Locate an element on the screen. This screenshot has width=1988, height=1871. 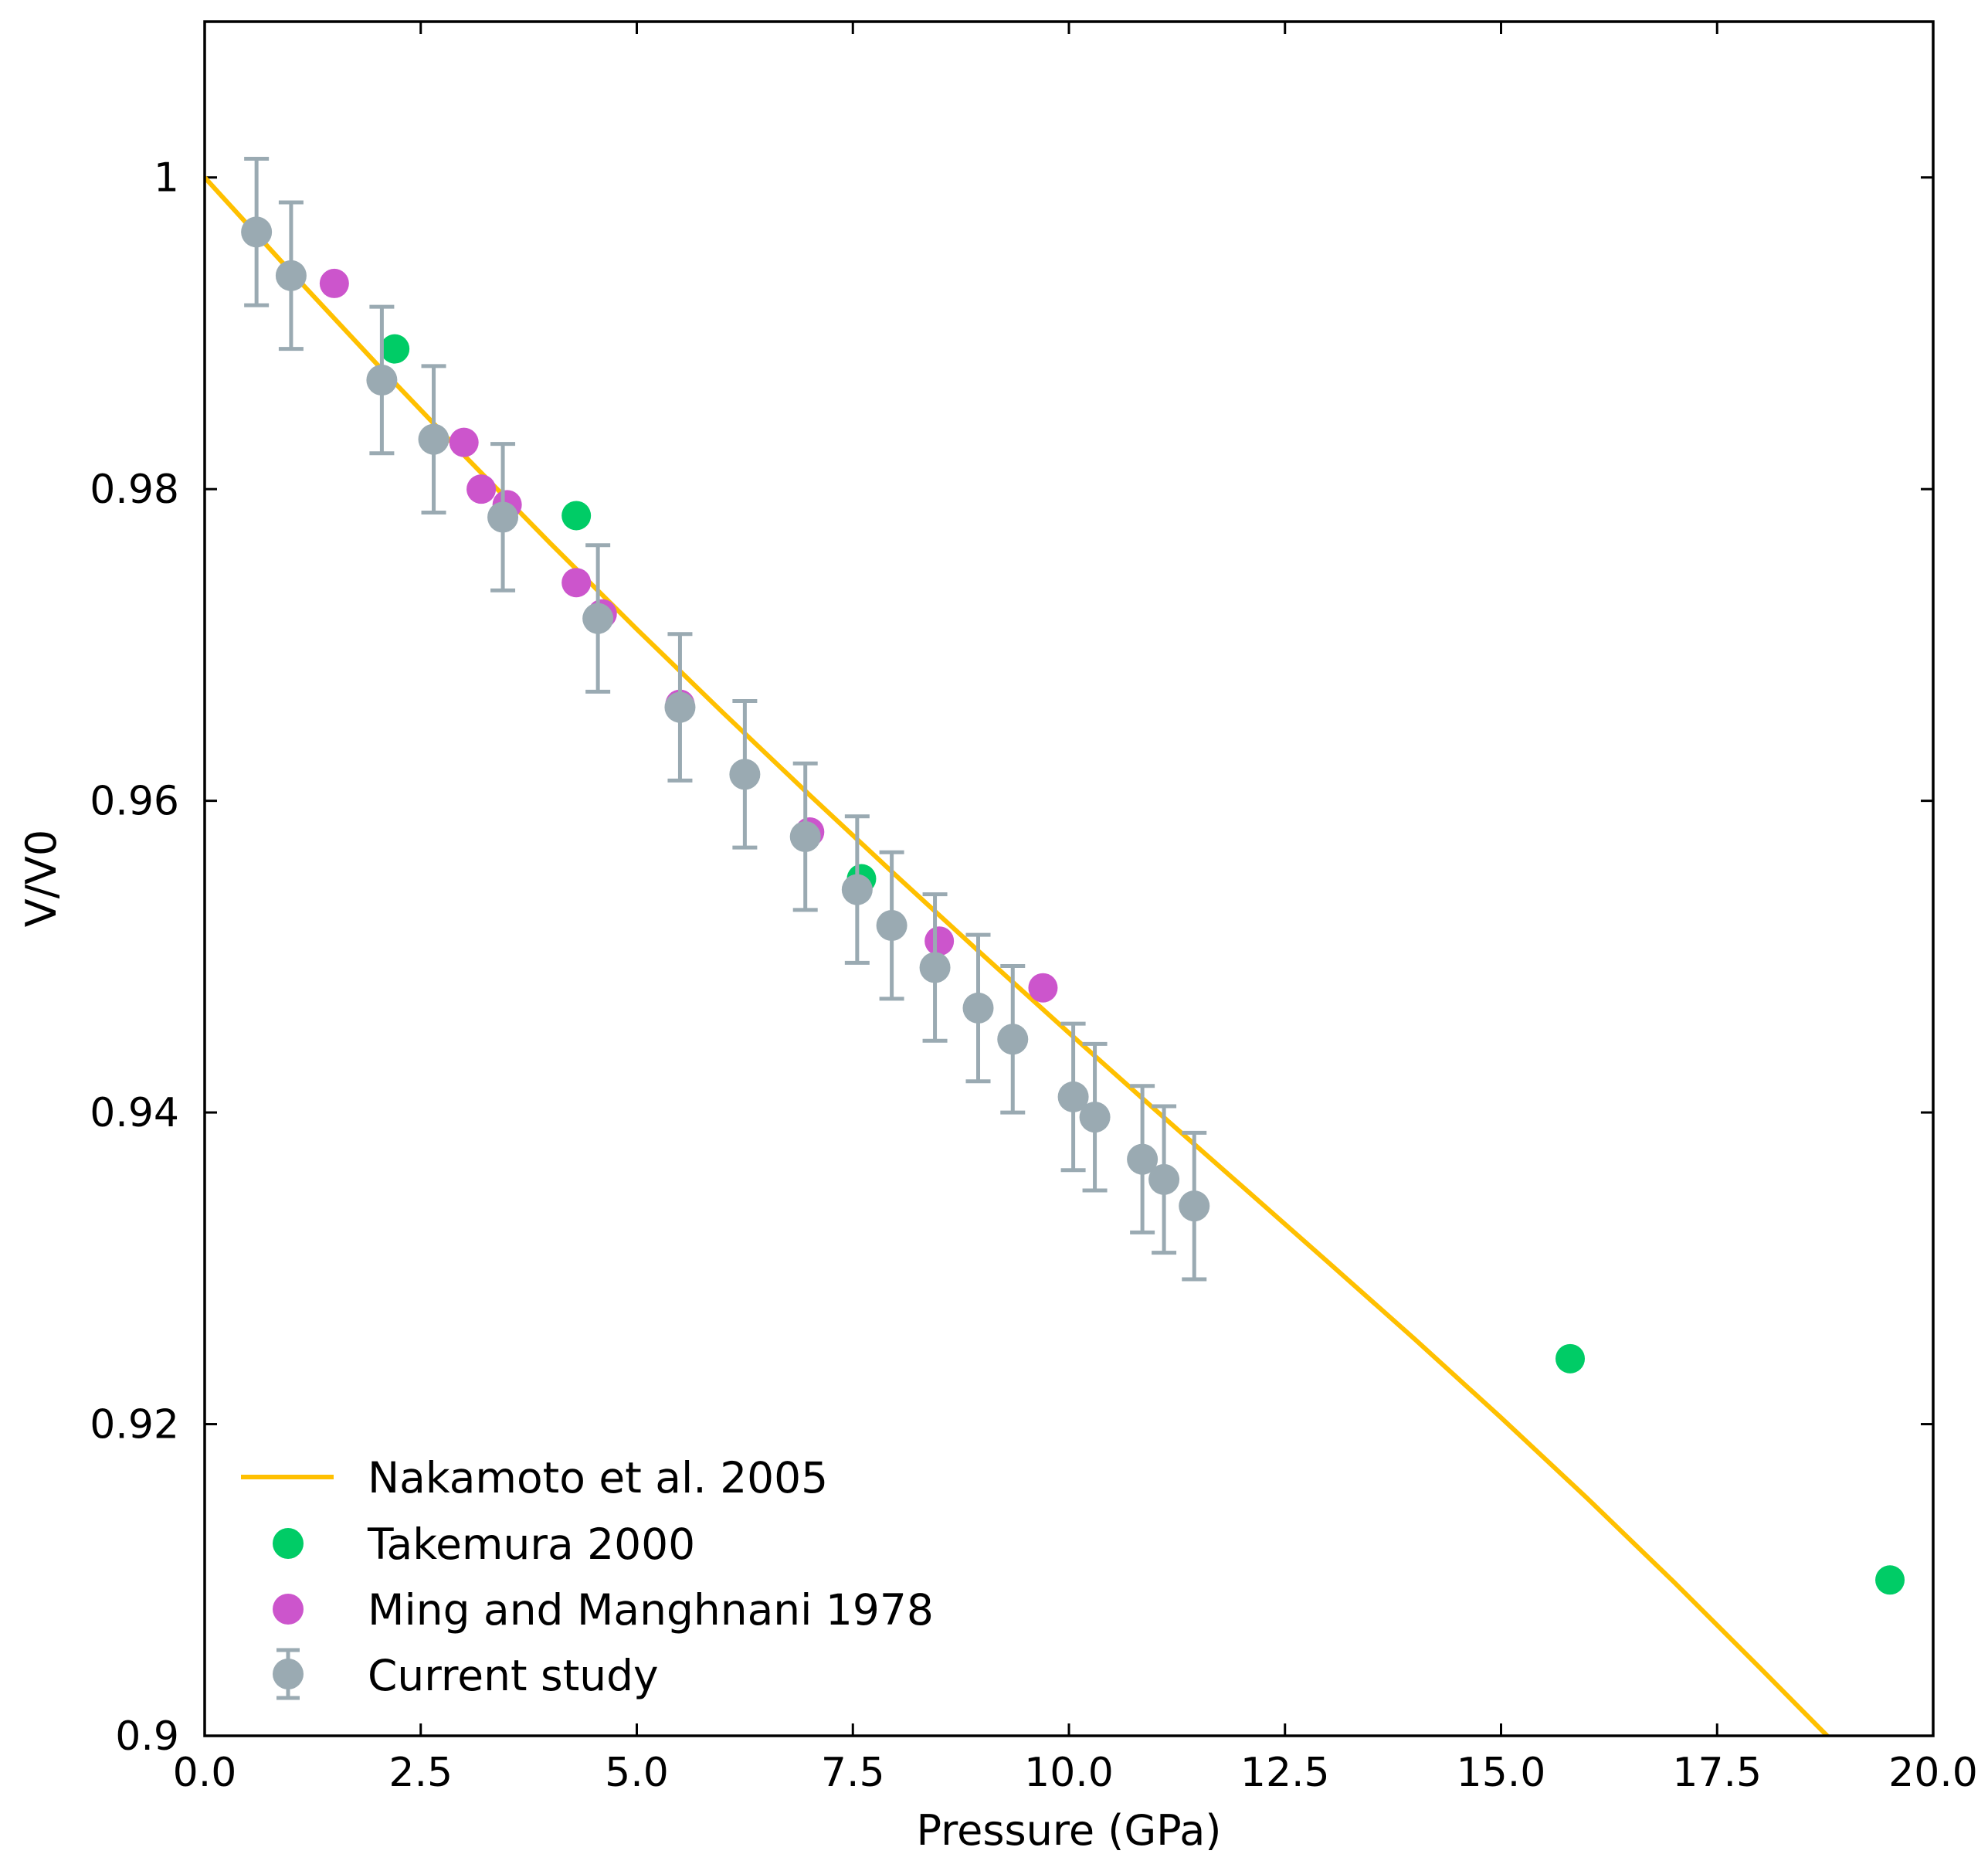
legend-label-ming: Ming and Manghnani 1978 is located at coordinates (651, 1610).